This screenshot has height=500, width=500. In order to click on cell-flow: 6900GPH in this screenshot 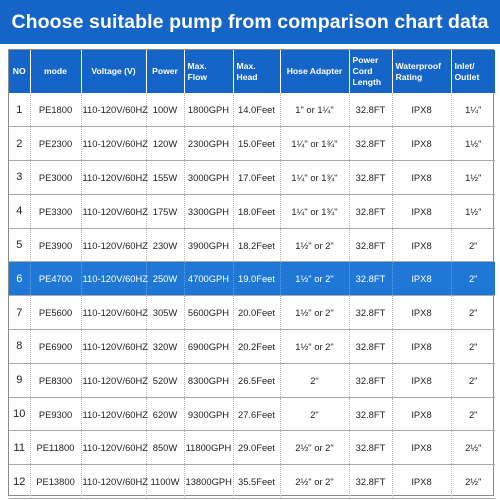, I will do `click(209, 346)`.